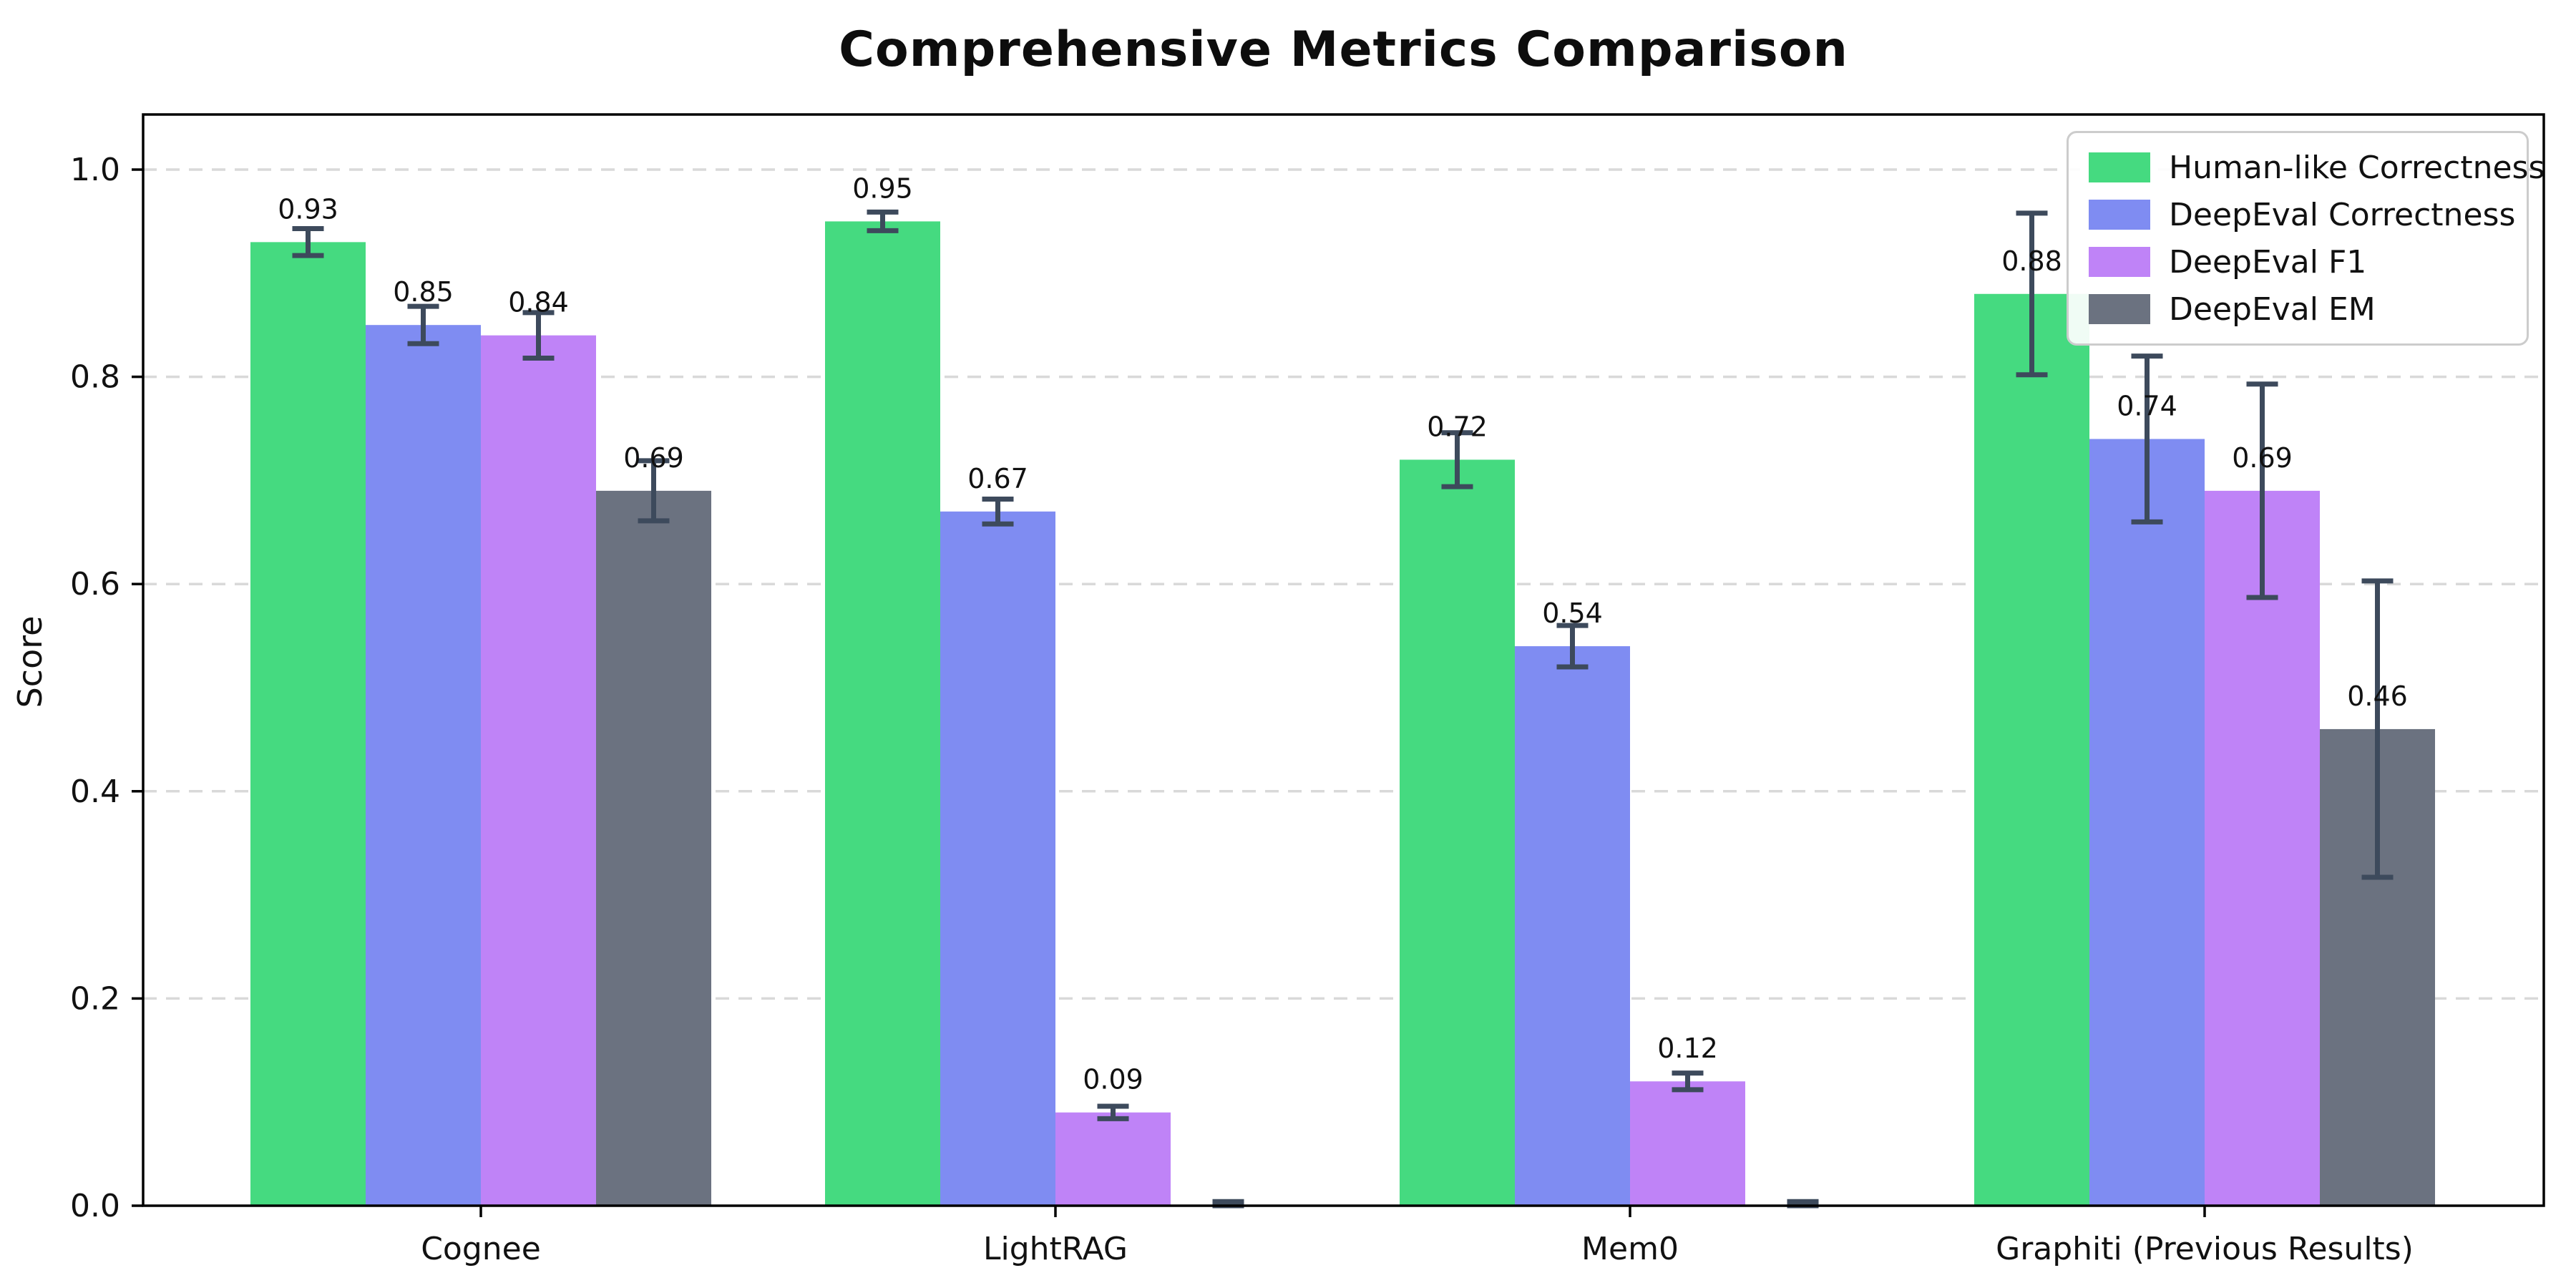  I want to click on bar-value-label: 0.93, so click(308, 209).